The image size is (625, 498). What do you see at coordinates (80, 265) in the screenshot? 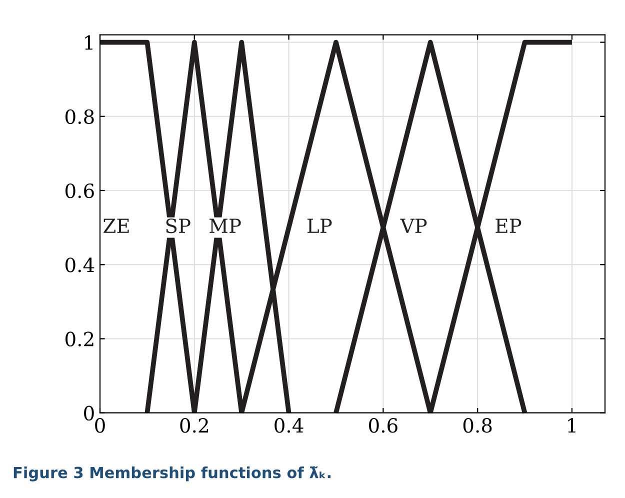
I see `y-tick-label: 0.4` at bounding box center [80, 265].